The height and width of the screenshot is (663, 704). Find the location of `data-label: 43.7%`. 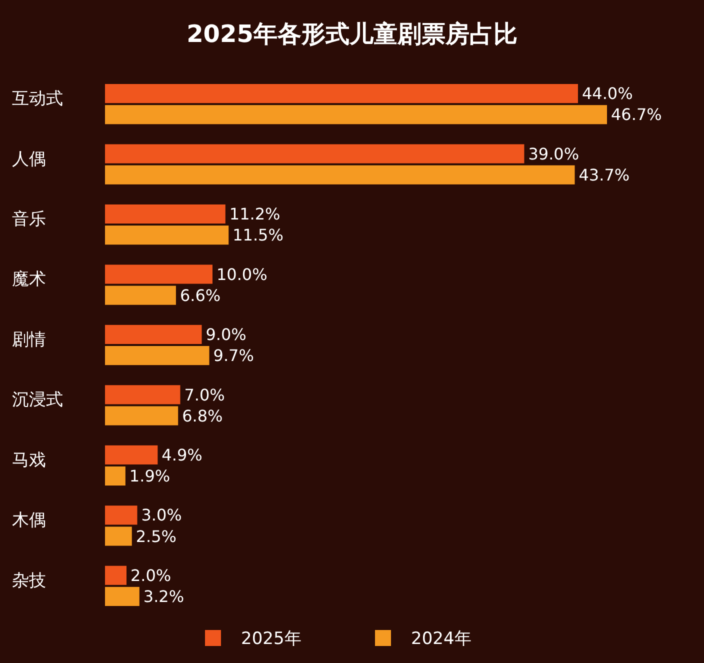

data-label: 43.7% is located at coordinates (604, 174).